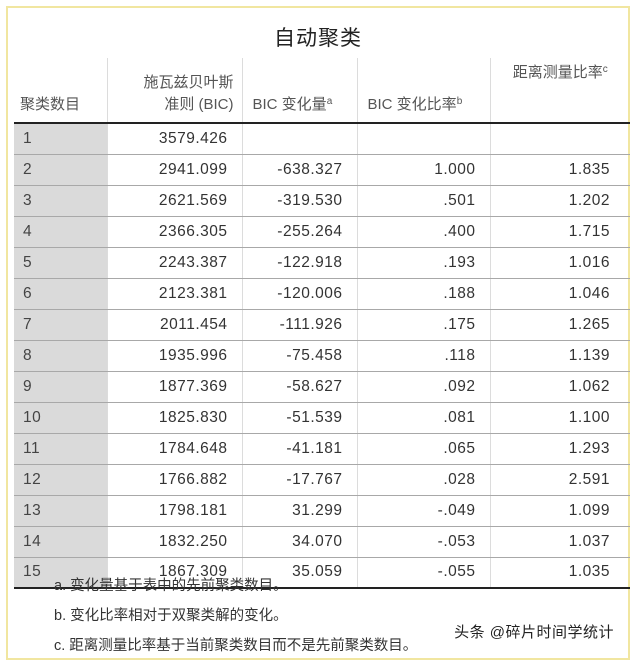 The image size is (640, 670). Describe the element at coordinates (423, 325) in the screenshot. I see `cell-bic-change-ratio: .175` at that location.